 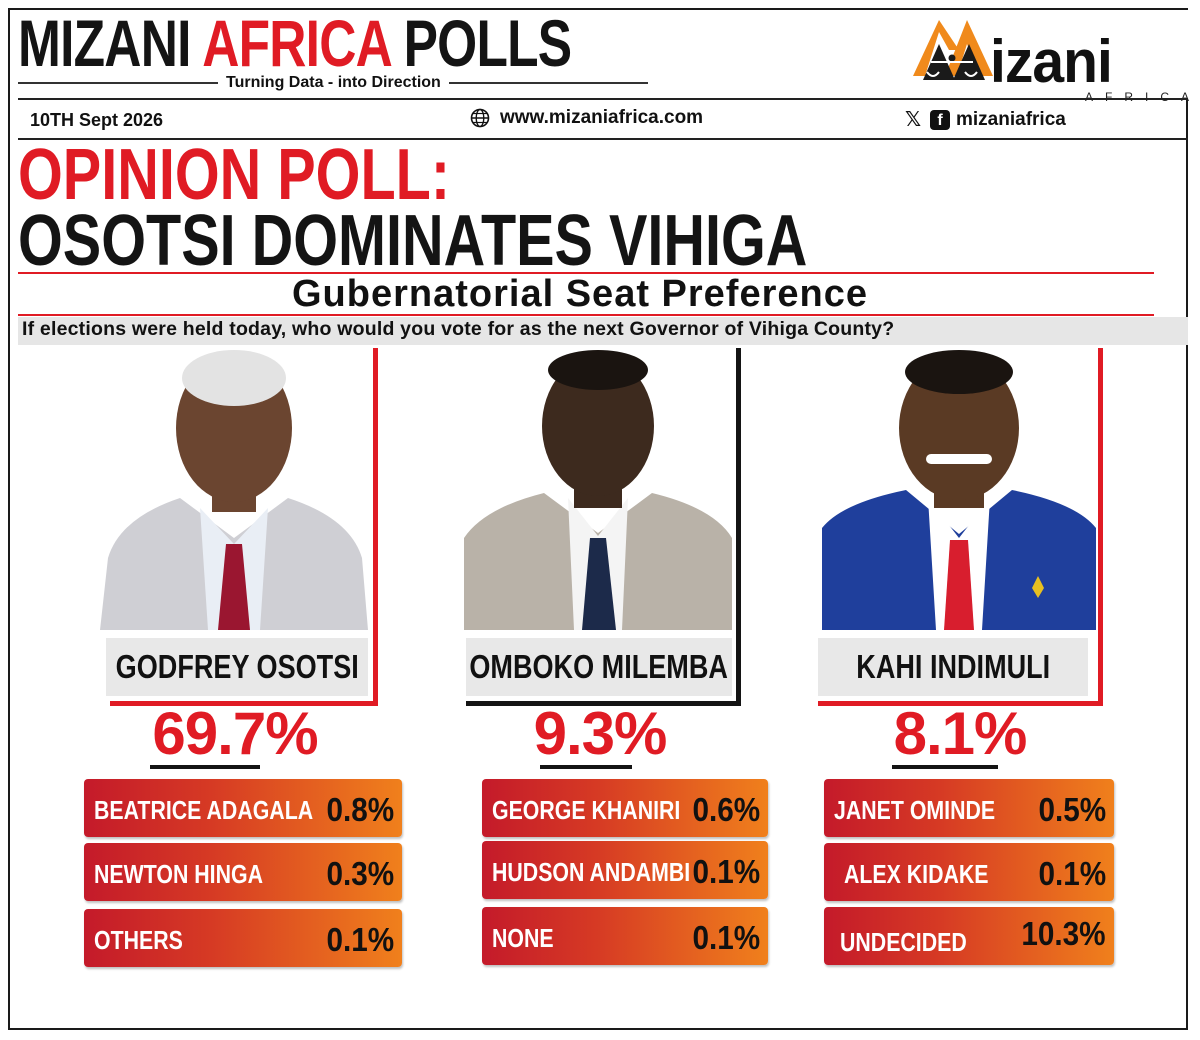 What do you see at coordinates (1051, 61) in the screenshot?
I see `logo-wordmark: izani` at bounding box center [1051, 61].